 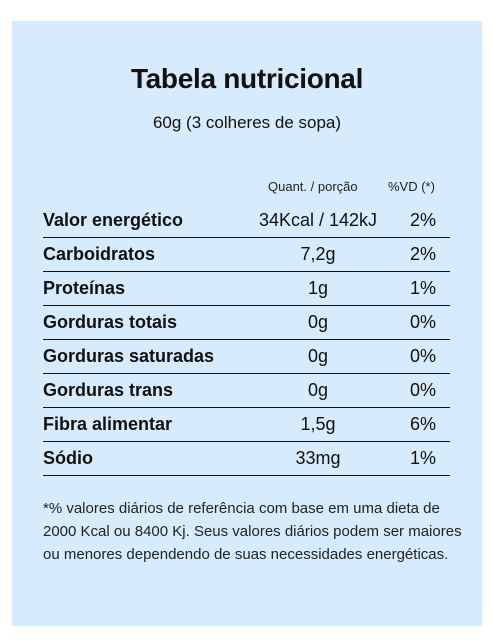 I want to click on nutrient-quantity: 7,2g, so click(x=318, y=254).